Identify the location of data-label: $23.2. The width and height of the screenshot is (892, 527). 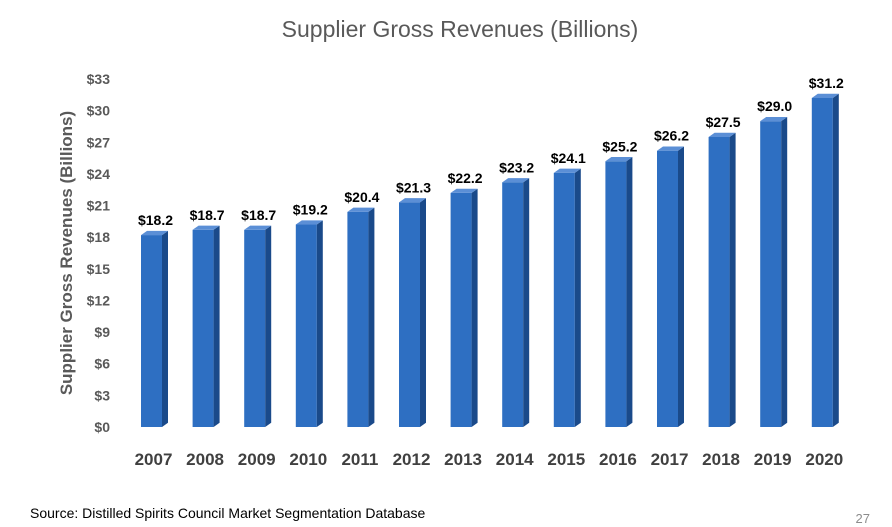
(516, 167).